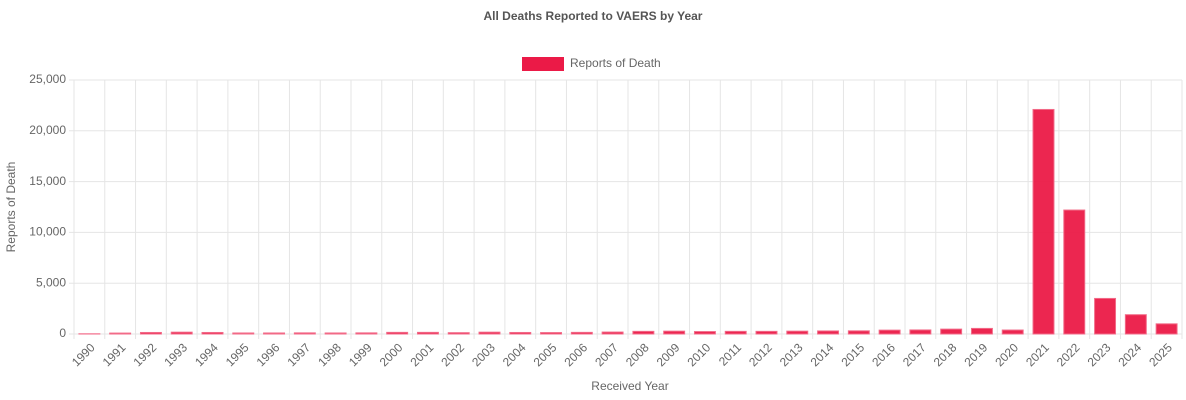 The image size is (1186, 400). Describe the element at coordinates (452, 354) in the screenshot. I see `x-tick-label: 2002` at that location.